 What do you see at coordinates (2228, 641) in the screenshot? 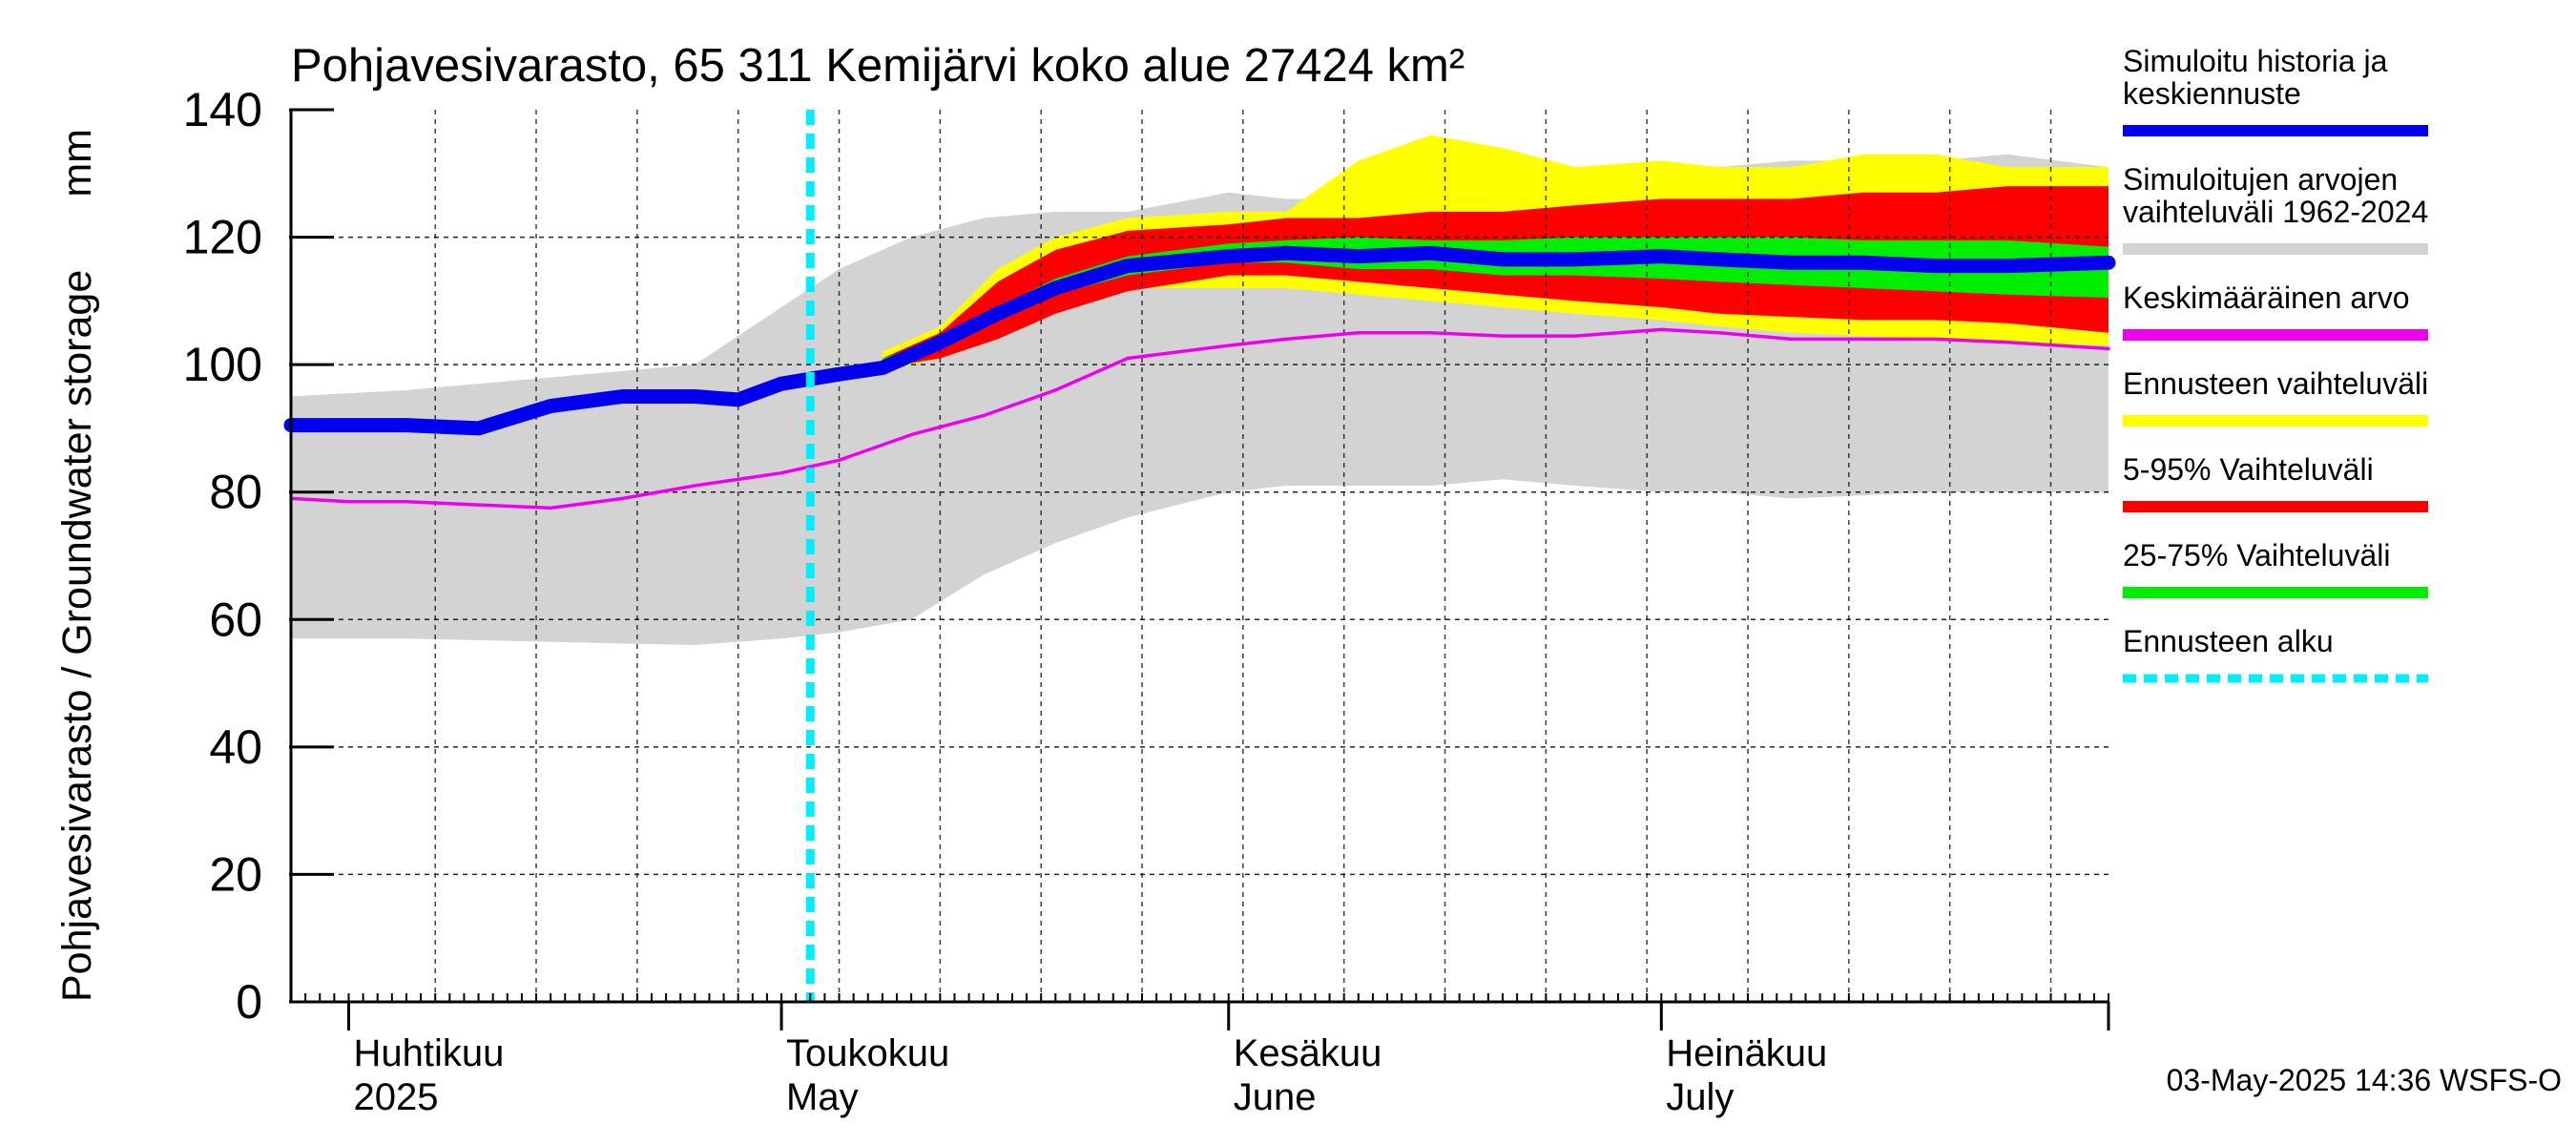
I see `legend-label-ennusteen-alku: Ennusteen alku` at bounding box center [2228, 641].